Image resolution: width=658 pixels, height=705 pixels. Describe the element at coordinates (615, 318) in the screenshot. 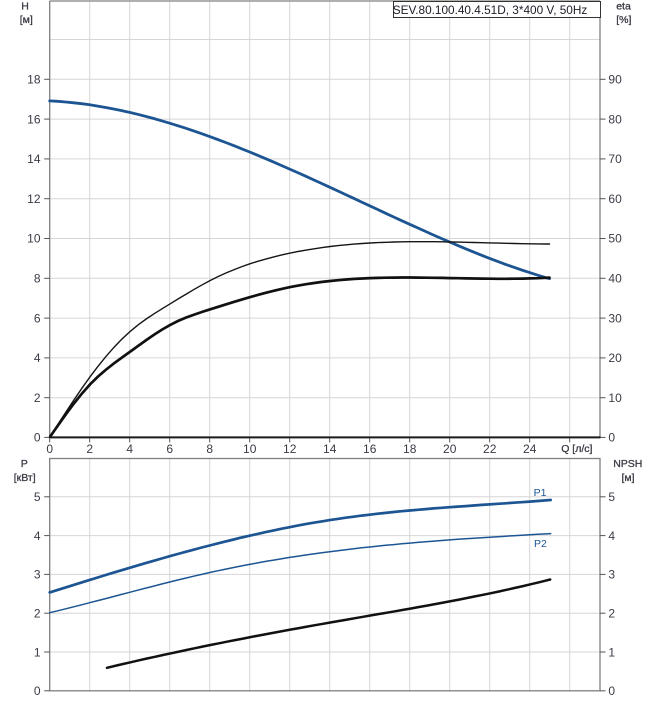

I see `svg-text: 30` at that location.